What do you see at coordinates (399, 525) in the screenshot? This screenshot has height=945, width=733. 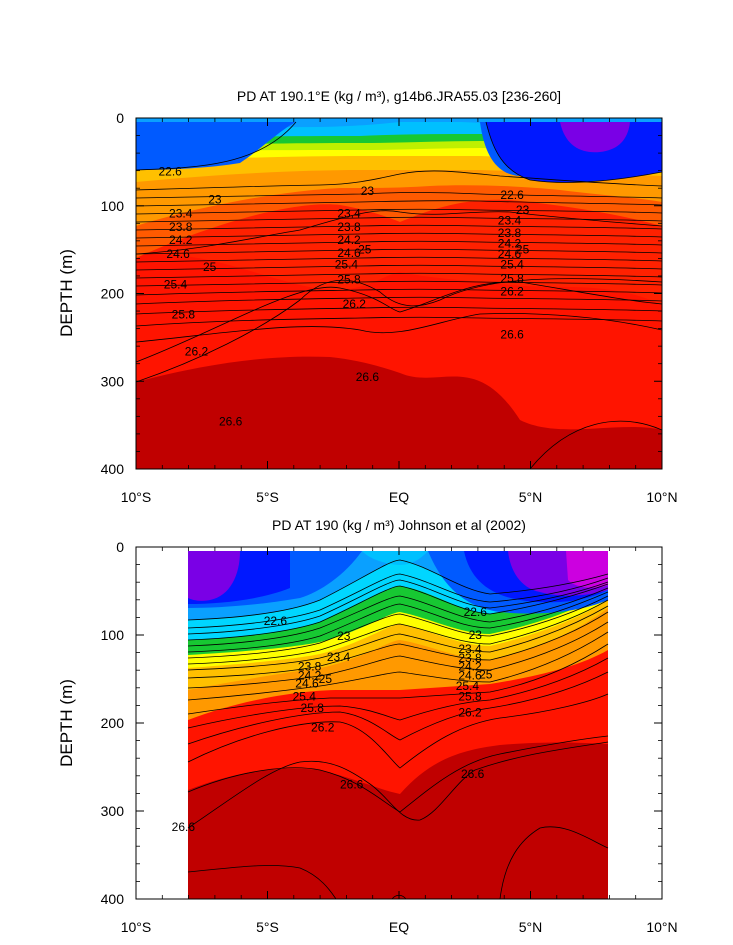 I see `chart-title: PD AT 190 (kg / m³) Johnson et al (2002)` at bounding box center [399, 525].